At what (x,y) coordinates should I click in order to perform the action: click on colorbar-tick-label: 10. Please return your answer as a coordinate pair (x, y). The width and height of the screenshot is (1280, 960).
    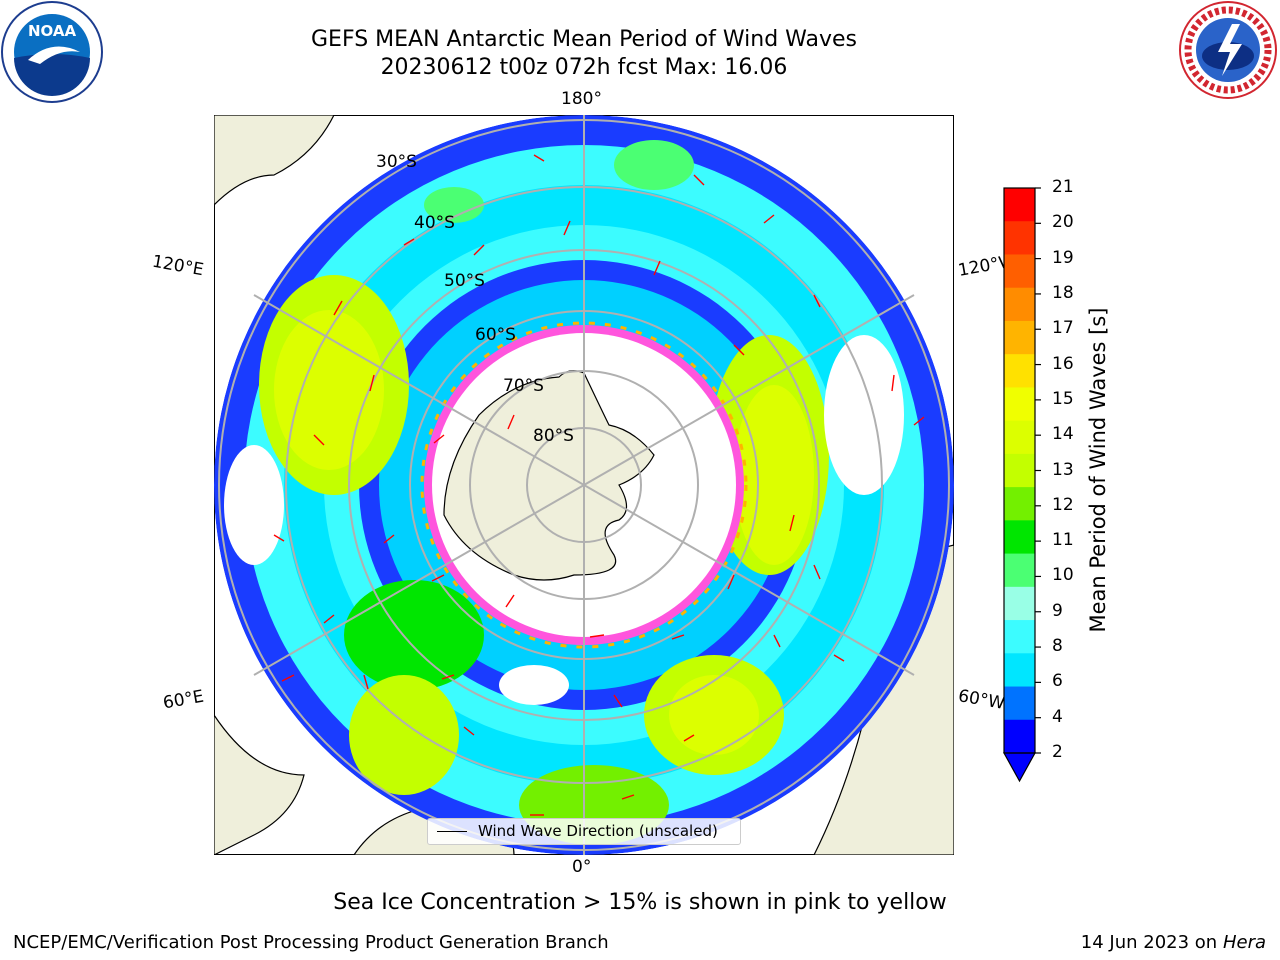
    Looking at the image, I should click on (1063, 575).